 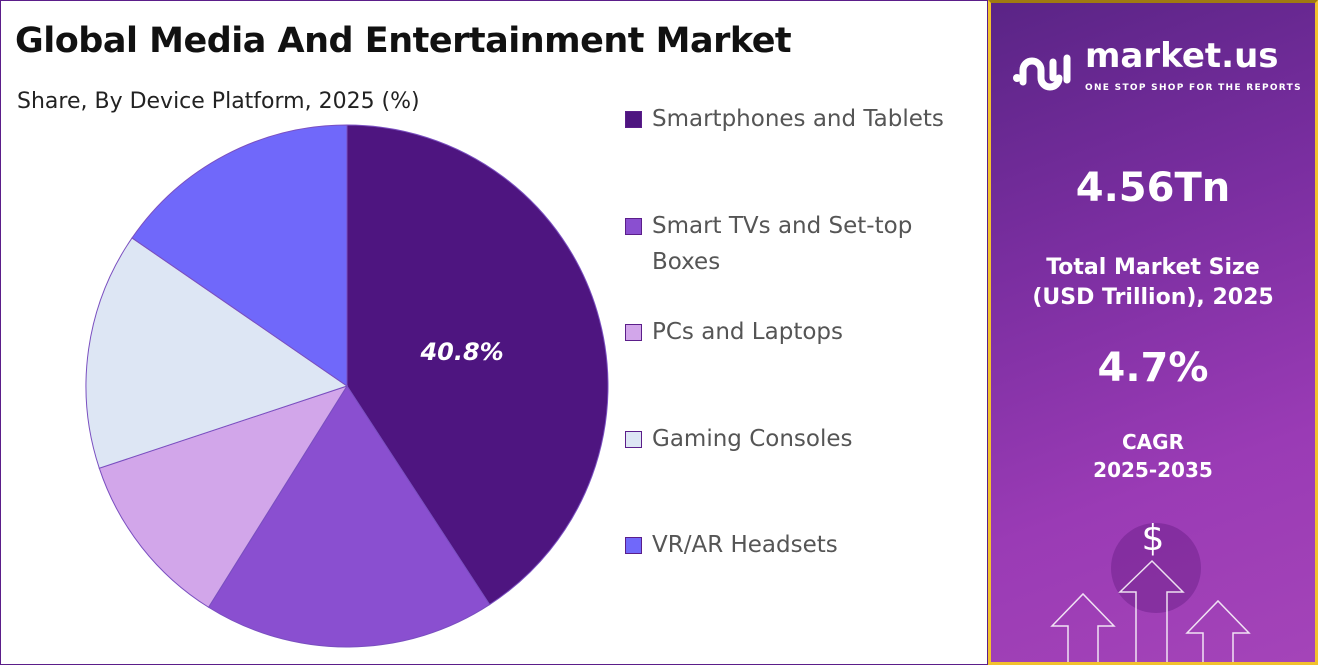 I want to click on market-size-label: Total Market Size, so click(x=1153, y=267).